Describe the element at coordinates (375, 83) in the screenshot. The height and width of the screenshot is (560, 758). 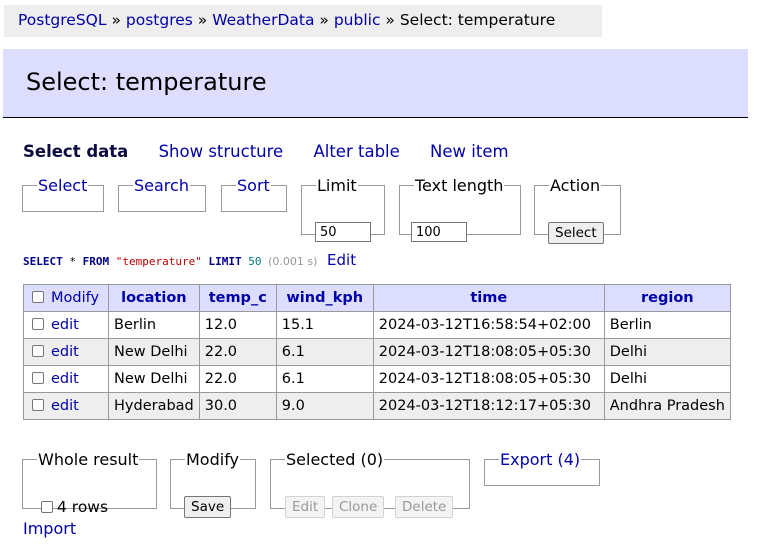
I see `page-header: Select: temperature` at that location.